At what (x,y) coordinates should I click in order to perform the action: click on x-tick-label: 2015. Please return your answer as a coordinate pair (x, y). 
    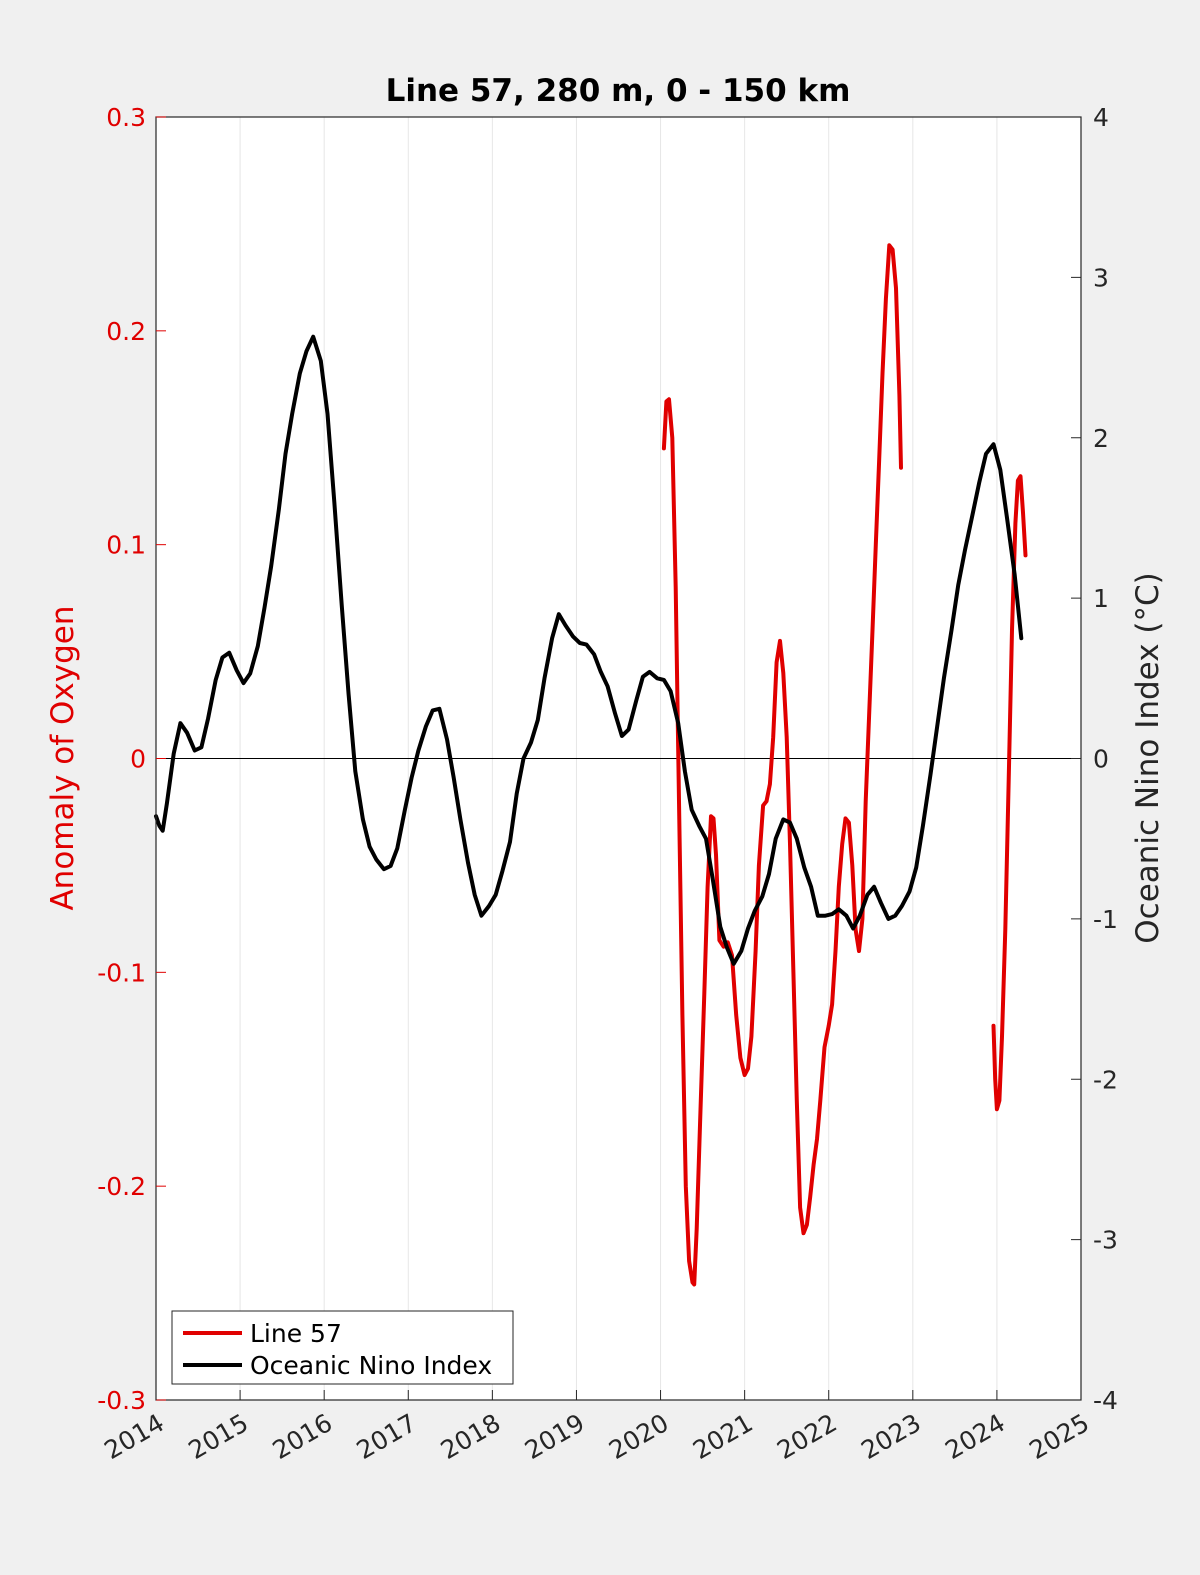
    Looking at the image, I should click on (218, 1436).